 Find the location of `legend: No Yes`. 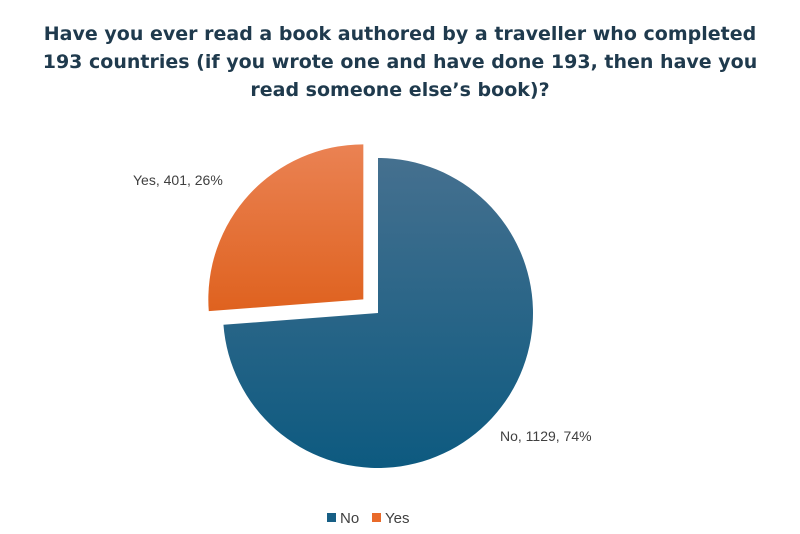

legend: No Yes is located at coordinates (368, 518).